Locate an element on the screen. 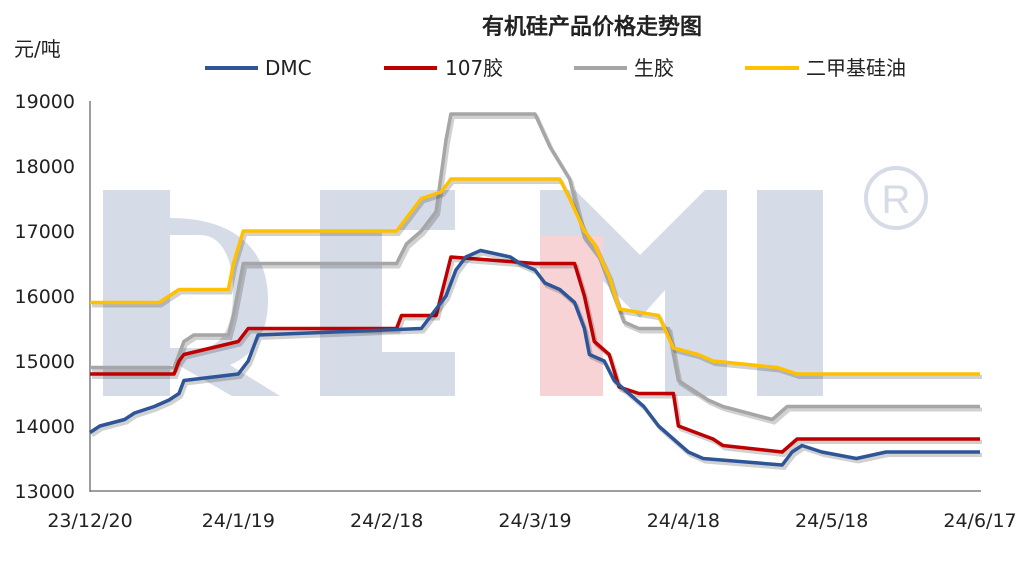  y-tick-label: 18000 is located at coordinates (45, 167).